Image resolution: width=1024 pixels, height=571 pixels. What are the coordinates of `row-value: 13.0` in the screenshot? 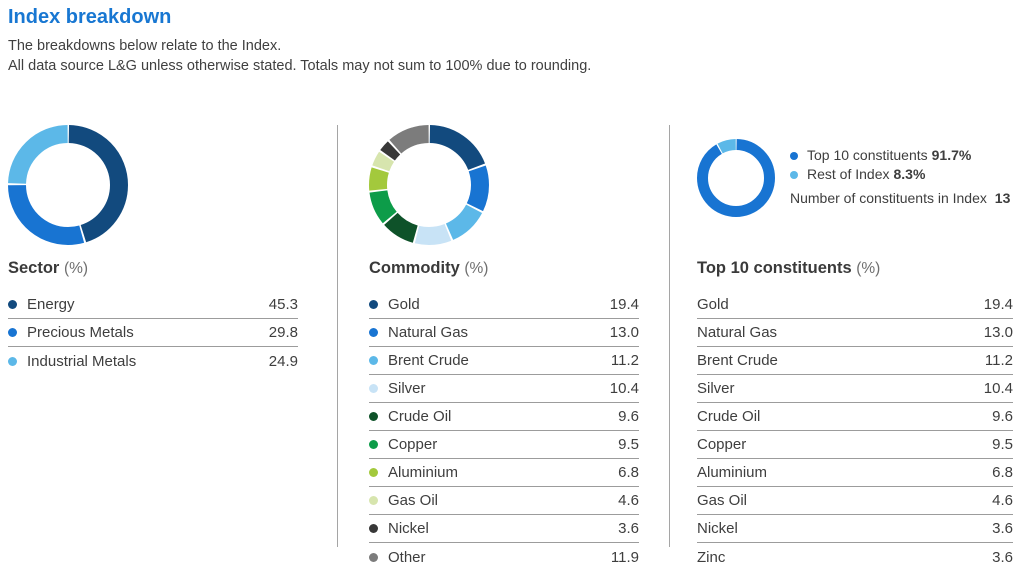 It's located at (624, 332).